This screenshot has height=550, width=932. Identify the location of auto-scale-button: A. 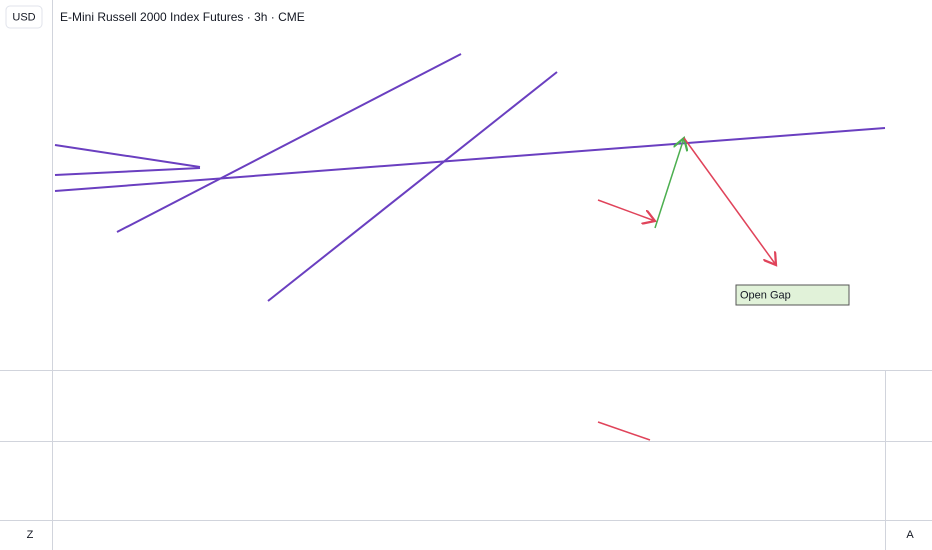
(910, 535).